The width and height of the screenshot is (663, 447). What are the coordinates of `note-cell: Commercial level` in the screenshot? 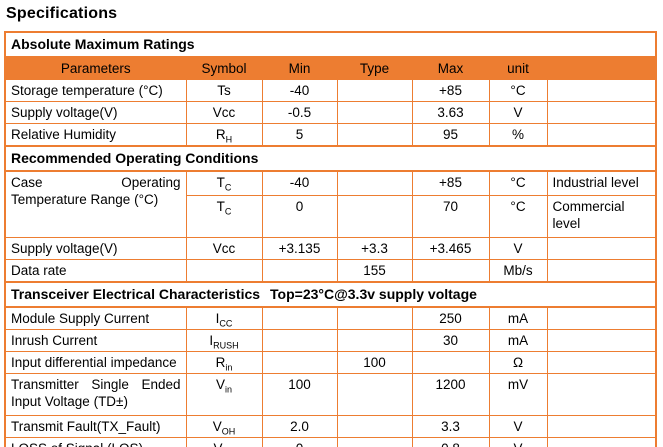 It's located at (601, 216).